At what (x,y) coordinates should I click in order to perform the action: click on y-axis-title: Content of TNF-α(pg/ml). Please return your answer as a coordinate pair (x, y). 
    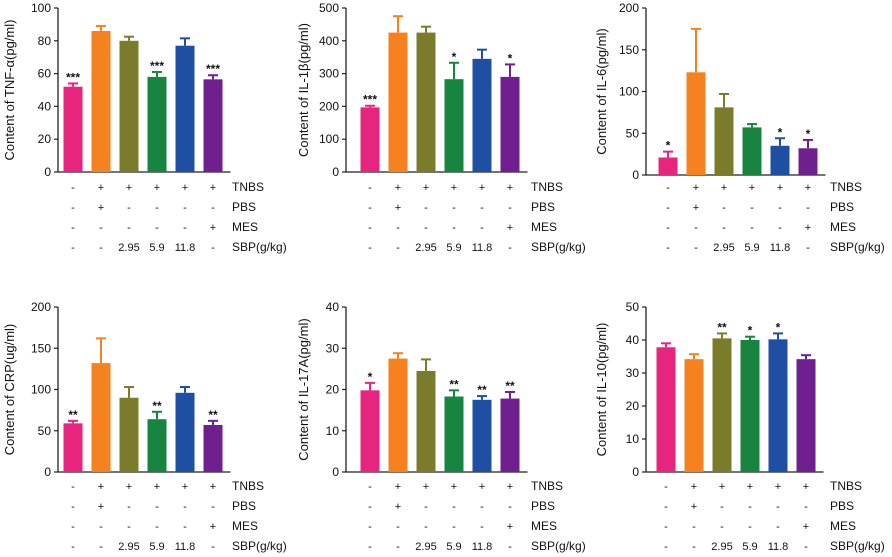
    Looking at the image, I should click on (9, 90).